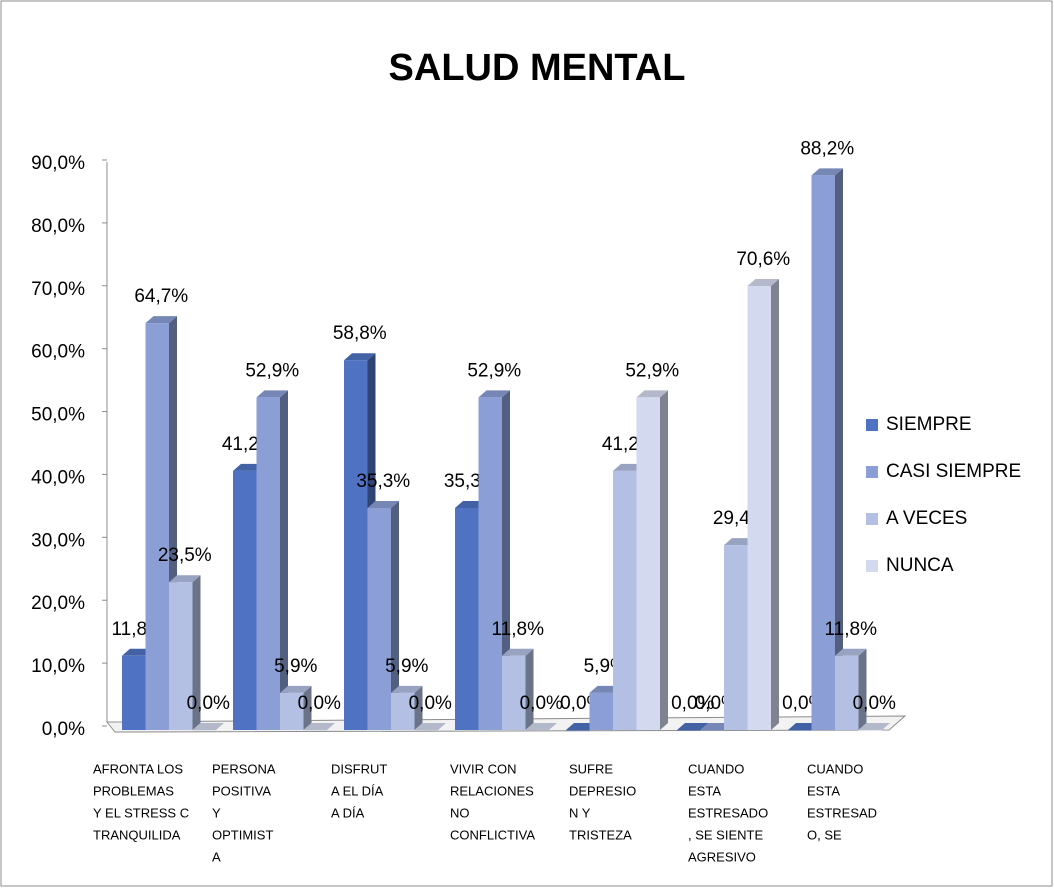 The width and height of the screenshot is (1054, 888). Describe the element at coordinates (827, 148) in the screenshot. I see `data-label: 88,2%` at that location.